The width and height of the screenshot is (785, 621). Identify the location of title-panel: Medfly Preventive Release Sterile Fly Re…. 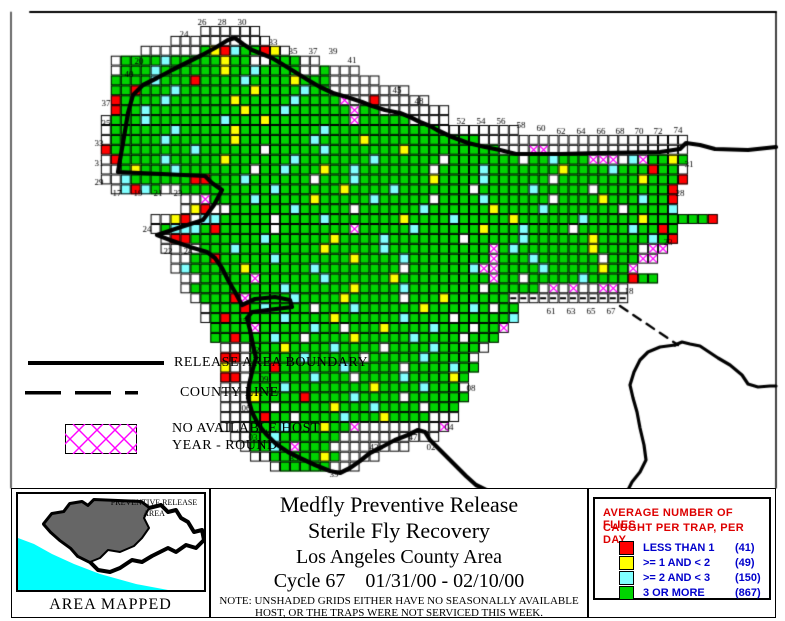
(399, 553).